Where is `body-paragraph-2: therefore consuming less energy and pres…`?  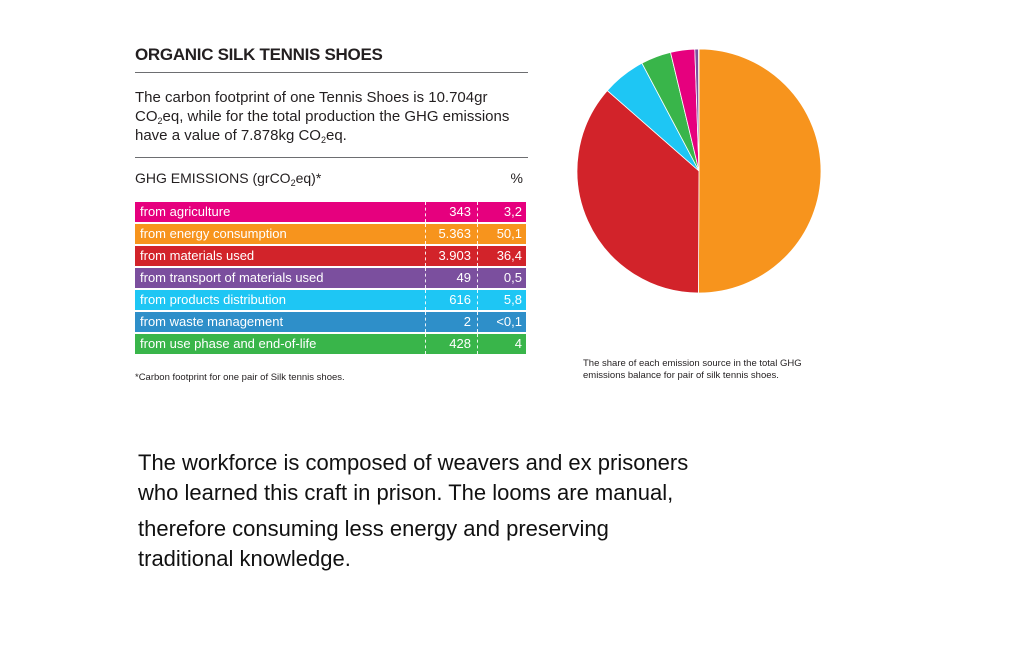
body-paragraph-2: therefore consuming less energy and pres… is located at coordinates (373, 543).